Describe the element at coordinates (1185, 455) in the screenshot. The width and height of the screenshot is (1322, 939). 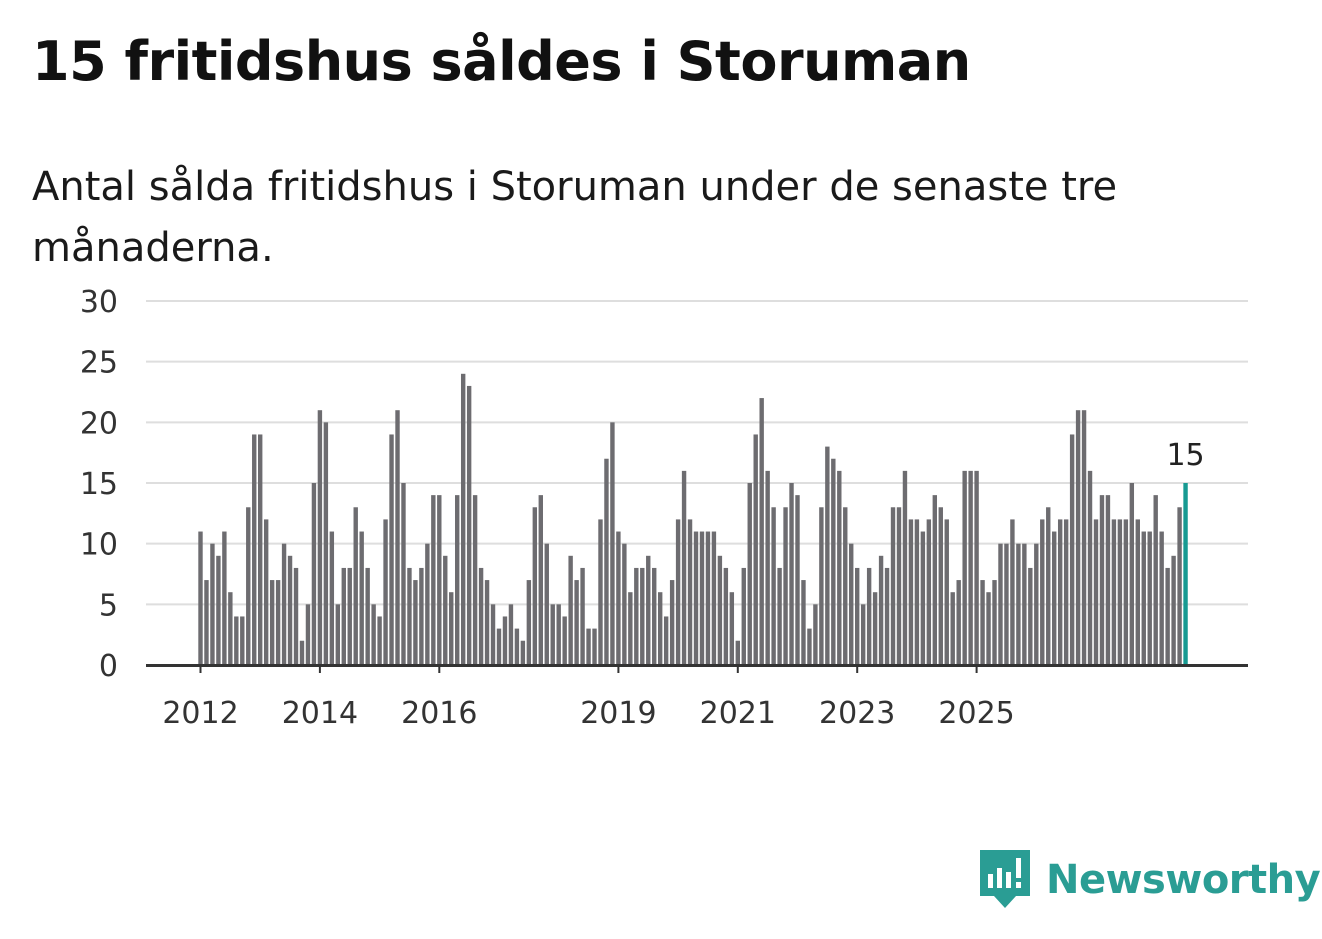
I see `data-label: 15` at that location.